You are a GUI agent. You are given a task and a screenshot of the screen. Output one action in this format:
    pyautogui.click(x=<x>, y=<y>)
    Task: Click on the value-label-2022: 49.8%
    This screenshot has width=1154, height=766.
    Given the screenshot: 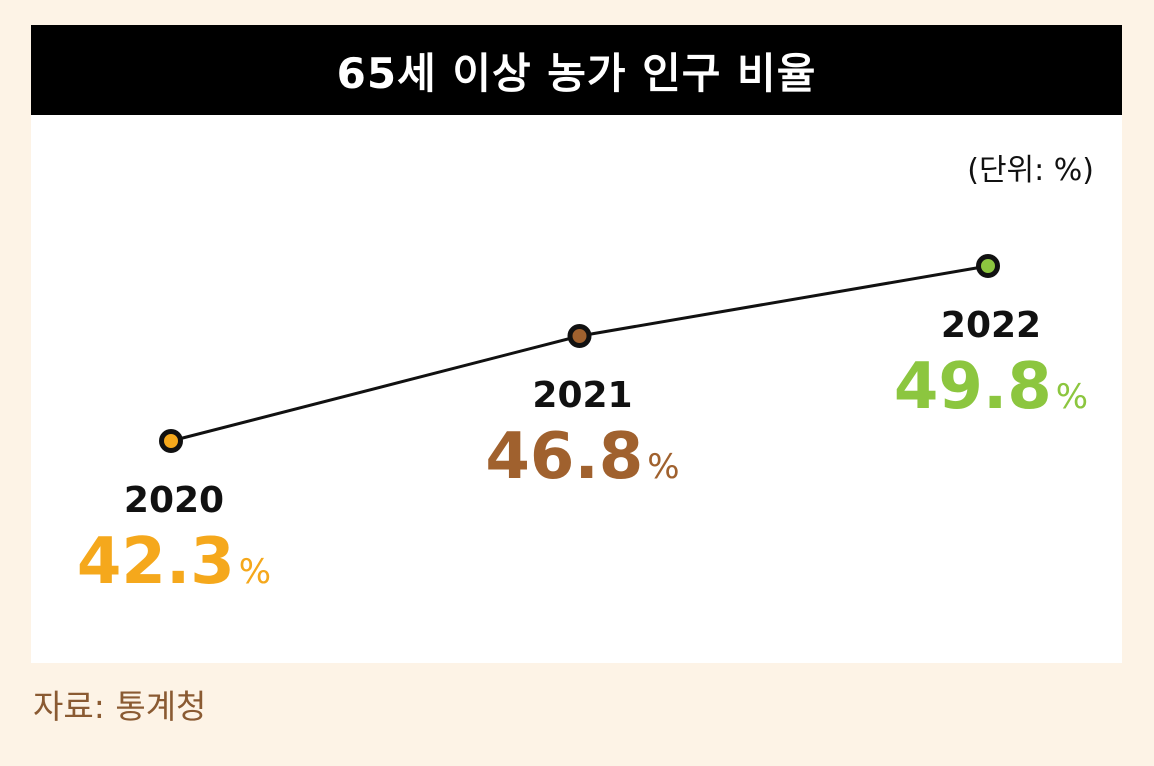 What is the action you would take?
    pyautogui.click(x=991, y=387)
    